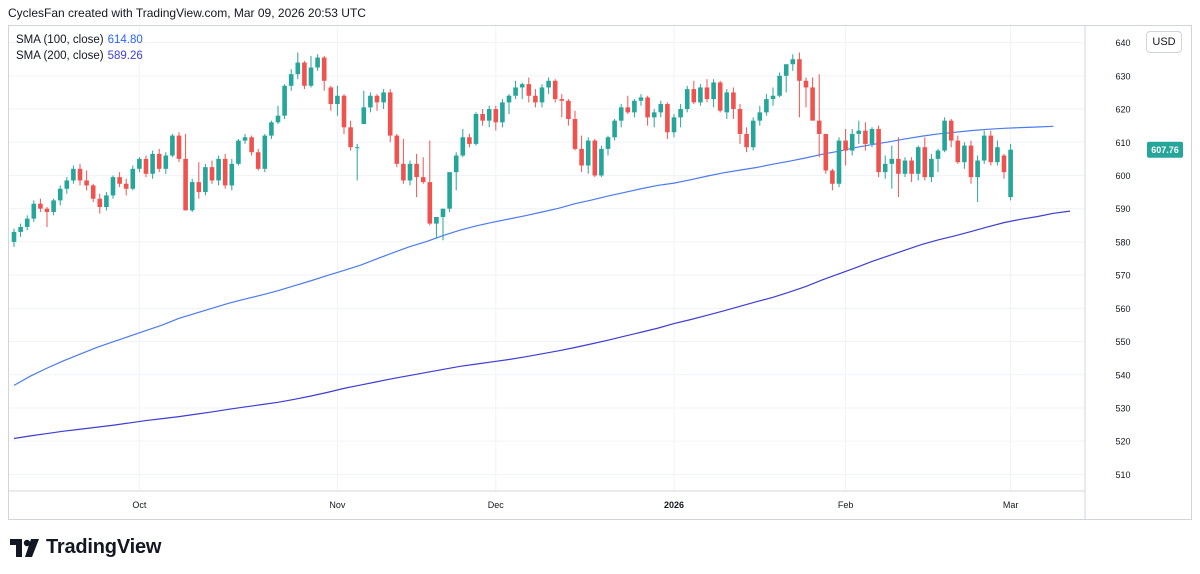 The width and height of the screenshot is (1200, 574). Describe the element at coordinates (1122, 76) in the screenshot. I see `price-tick-label: 630` at that location.